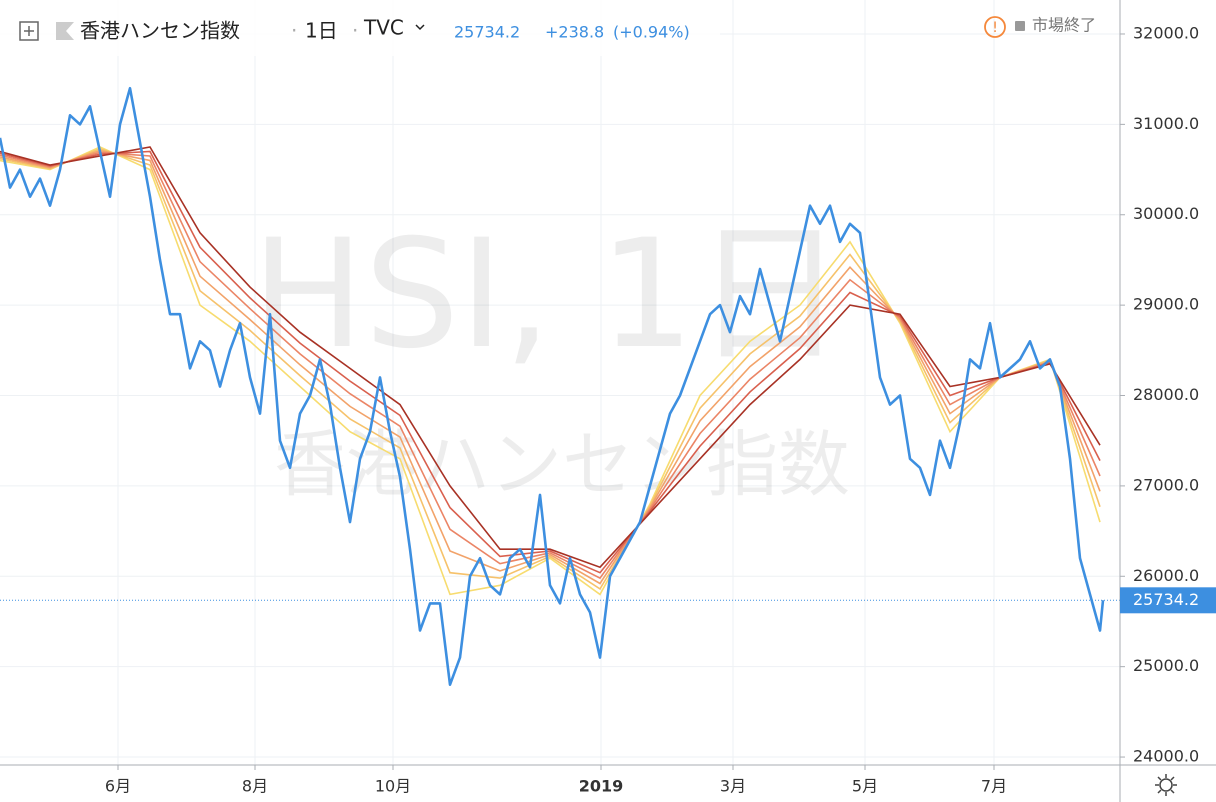  I want to click on alert-icon, so click(995, 27).